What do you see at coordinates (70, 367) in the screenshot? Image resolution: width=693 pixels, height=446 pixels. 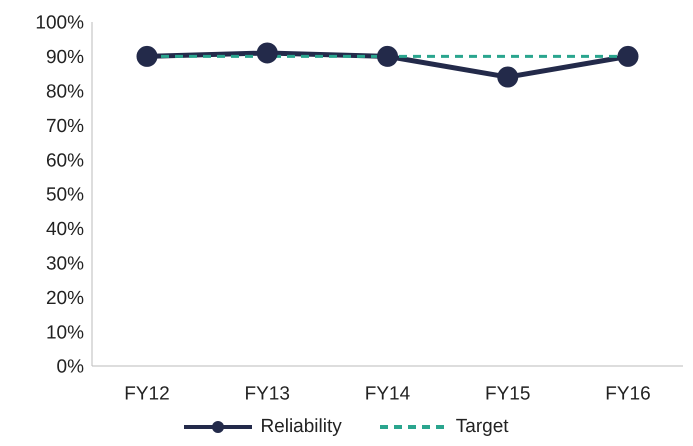 I see `y-tick-label: 0%` at bounding box center [70, 367].